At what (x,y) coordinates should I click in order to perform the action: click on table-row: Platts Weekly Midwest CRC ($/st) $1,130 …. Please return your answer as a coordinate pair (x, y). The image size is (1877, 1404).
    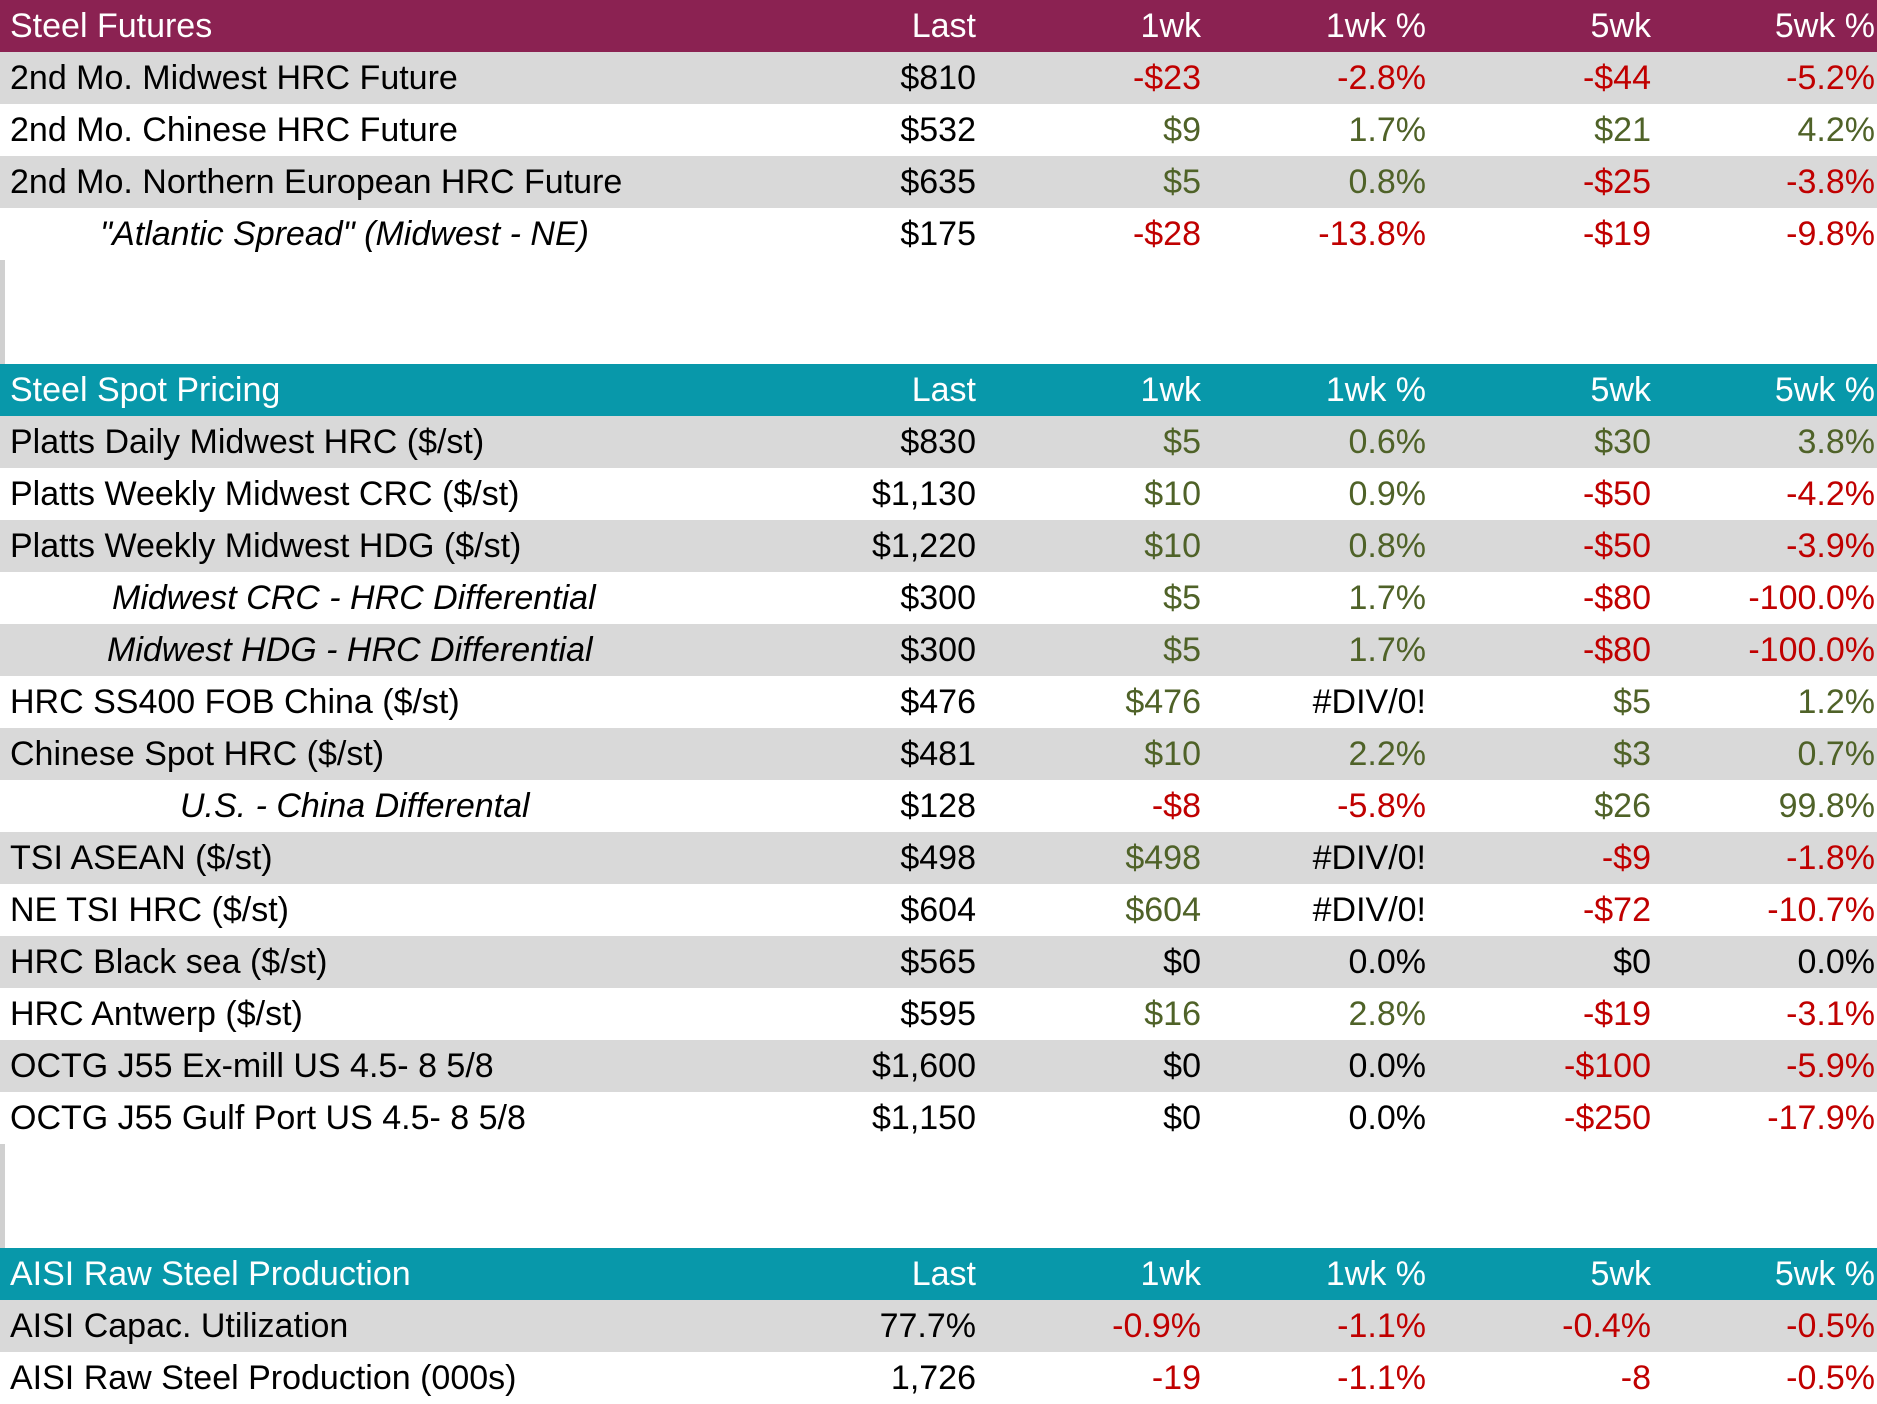
    Looking at the image, I should click on (938, 494).